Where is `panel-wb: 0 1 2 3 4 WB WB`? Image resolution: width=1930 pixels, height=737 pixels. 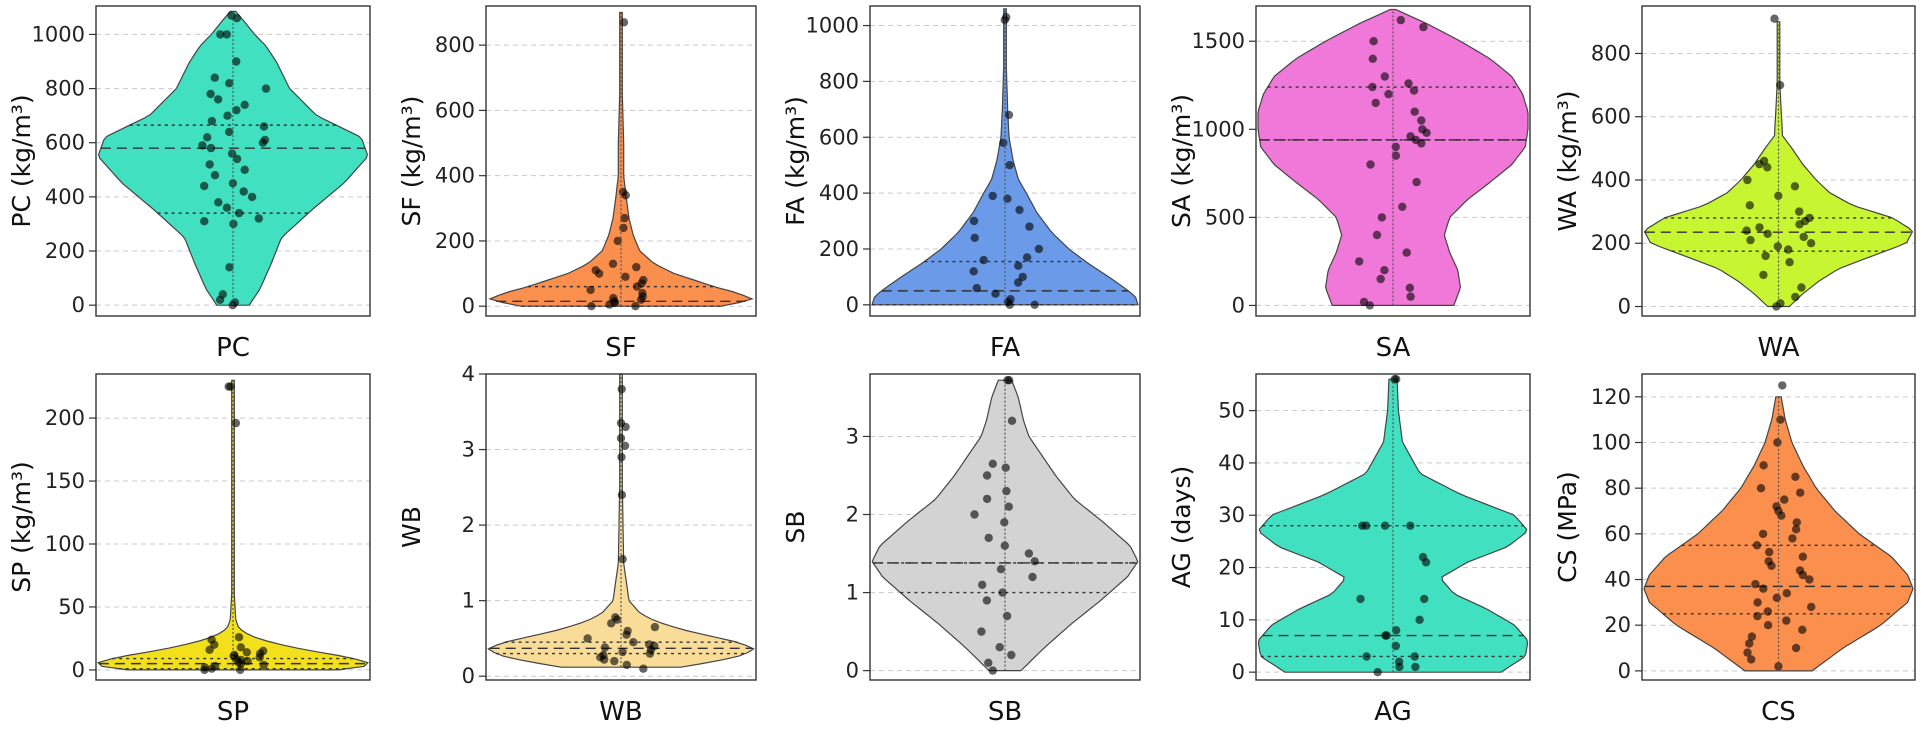
panel-wb: 0 1 2 3 4 WB WB is located at coordinates (577, 544).